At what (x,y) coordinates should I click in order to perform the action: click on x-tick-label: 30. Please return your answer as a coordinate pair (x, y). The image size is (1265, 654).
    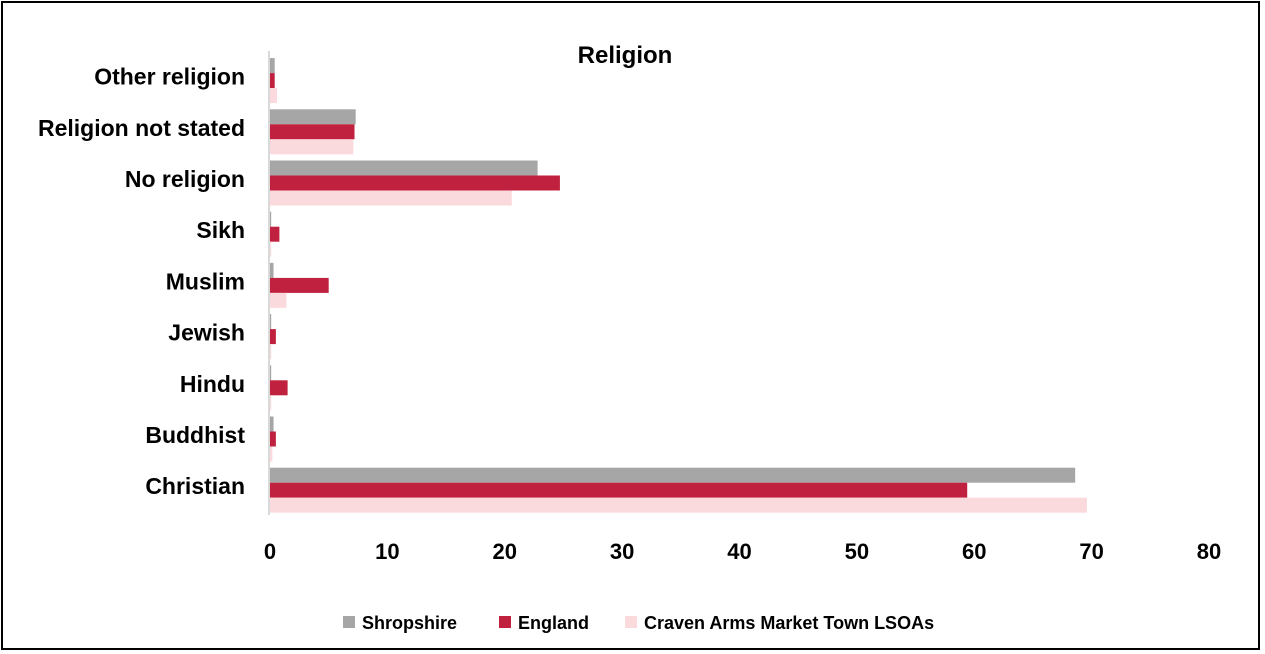
    Looking at the image, I should click on (622, 551).